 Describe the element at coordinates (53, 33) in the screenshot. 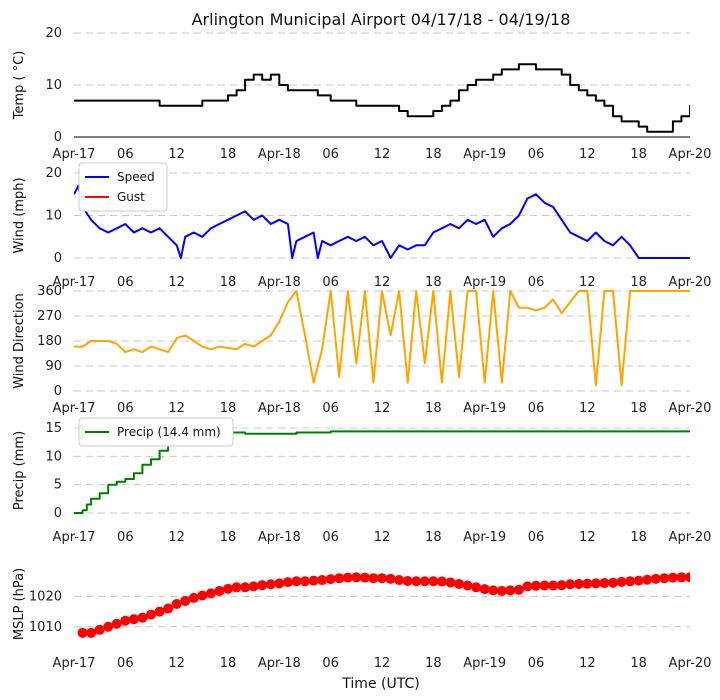

I see `temp-ytick-label: 20` at that location.